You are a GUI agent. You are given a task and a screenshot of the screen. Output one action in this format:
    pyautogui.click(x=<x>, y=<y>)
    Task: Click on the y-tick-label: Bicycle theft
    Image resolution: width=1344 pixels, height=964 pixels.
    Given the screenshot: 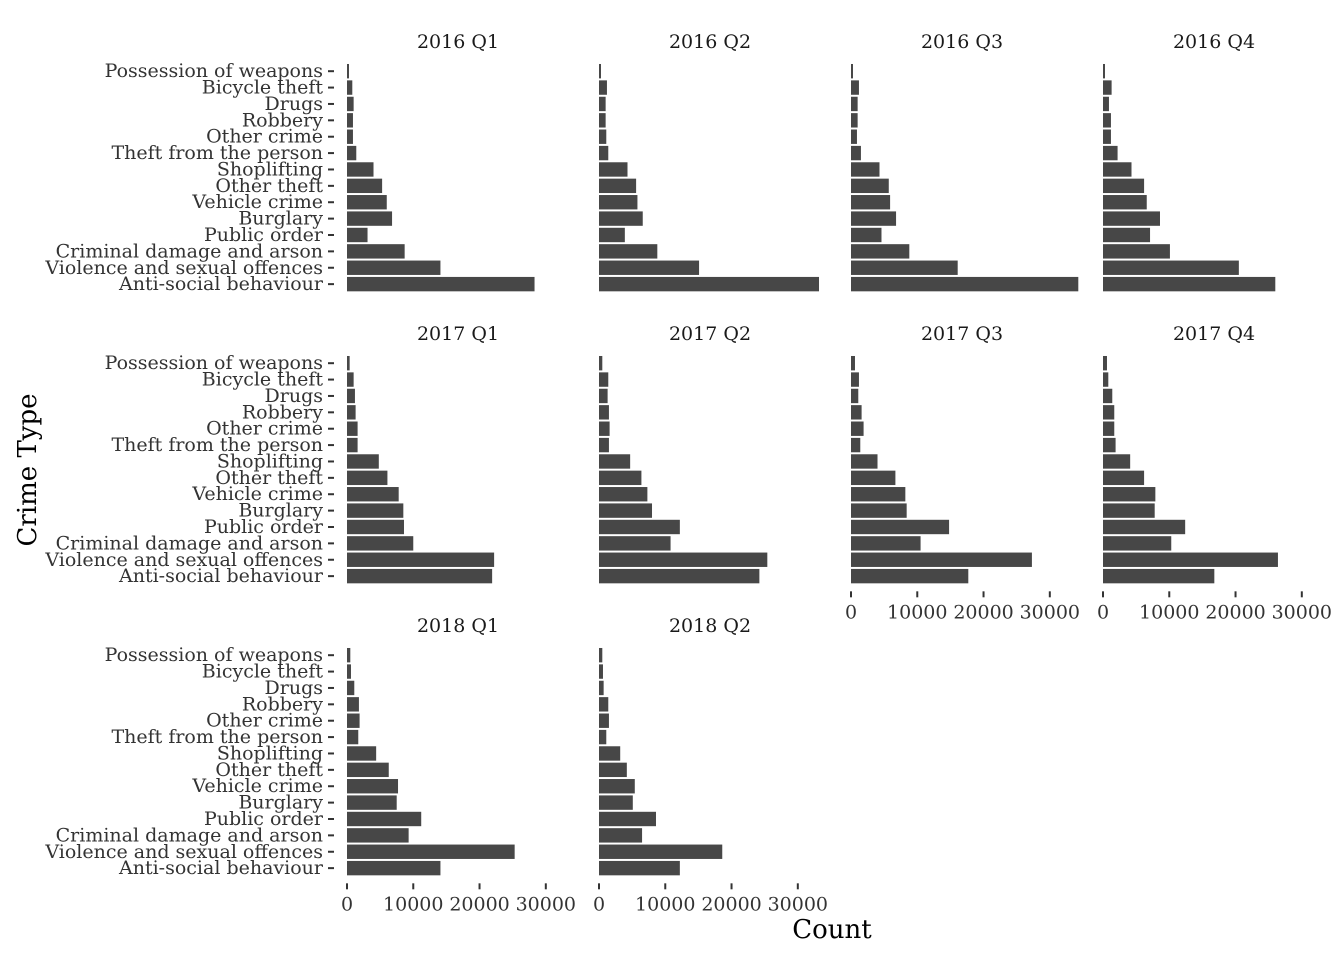 What is the action you would take?
    pyautogui.click(x=263, y=88)
    